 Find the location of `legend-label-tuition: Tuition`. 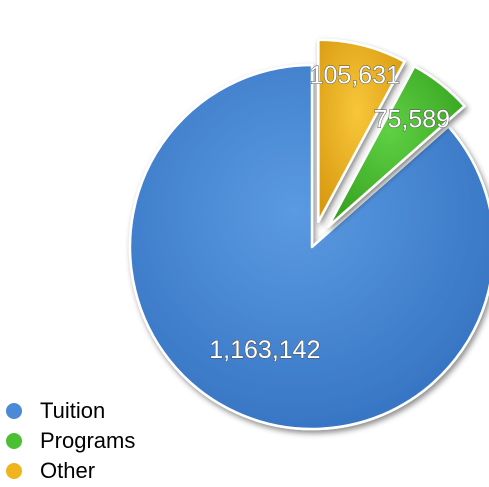

legend-label-tuition: Tuition is located at coordinates (73, 410).